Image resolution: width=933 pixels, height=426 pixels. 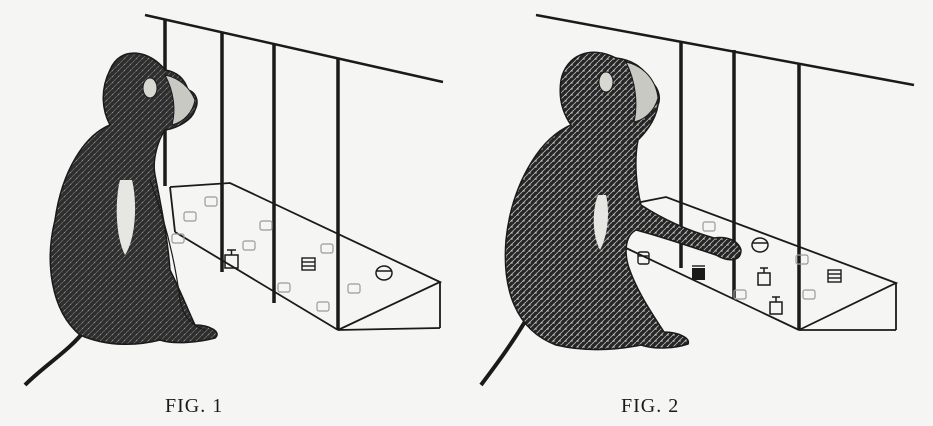 What do you see at coordinates (194, 406) in the screenshot?
I see `figure-1-caption: FIG. 1` at bounding box center [194, 406].